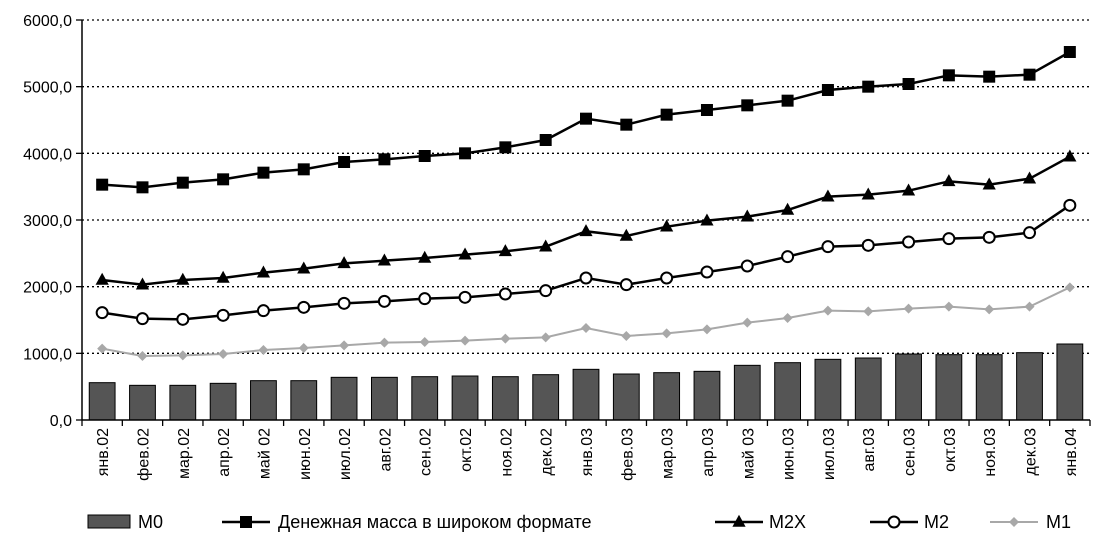 The width and height of the screenshot is (1108, 539). Describe the element at coordinates (143, 454) in the screenshot. I see `x-tick-label: фев.02` at that location.